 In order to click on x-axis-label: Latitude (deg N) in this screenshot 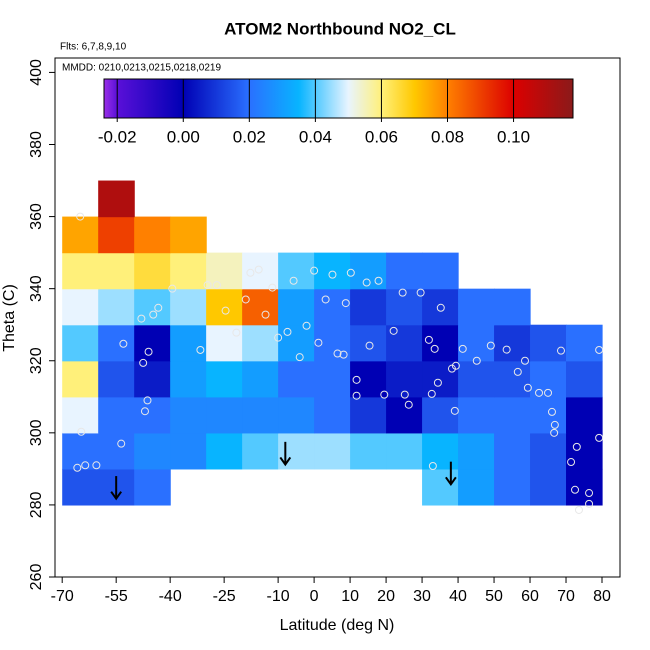, I will do `click(337, 625)`.